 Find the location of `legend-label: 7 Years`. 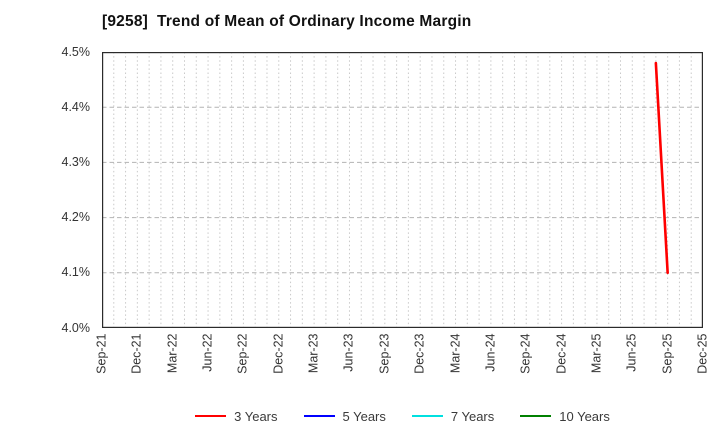

legend-label: 7 Years is located at coordinates (472, 416).